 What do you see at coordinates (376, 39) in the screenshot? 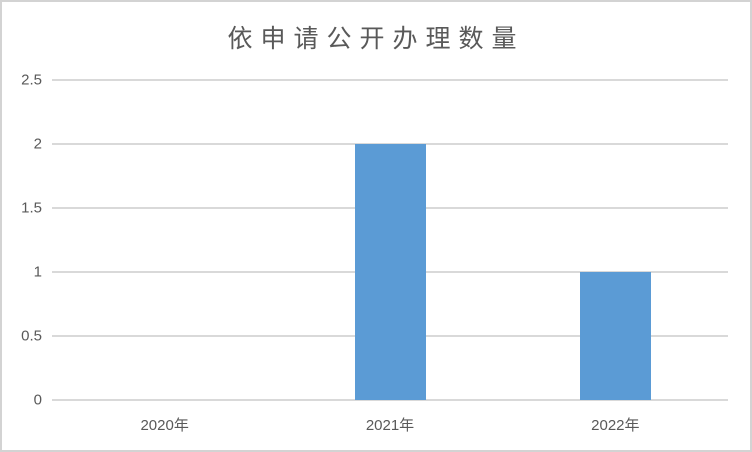
I see `chart-title: 依申请公开办理数量` at bounding box center [376, 39].